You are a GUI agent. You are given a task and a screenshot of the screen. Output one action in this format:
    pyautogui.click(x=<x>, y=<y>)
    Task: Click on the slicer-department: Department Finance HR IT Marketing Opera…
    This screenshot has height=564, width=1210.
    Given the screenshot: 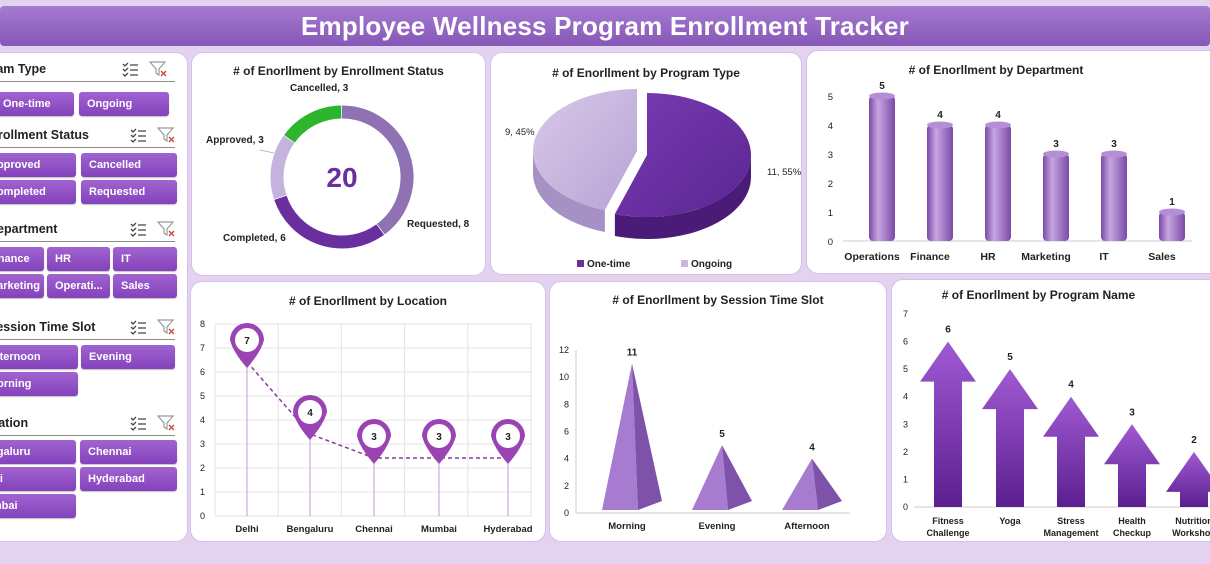 What is the action you would take?
    pyautogui.click(x=88, y=258)
    